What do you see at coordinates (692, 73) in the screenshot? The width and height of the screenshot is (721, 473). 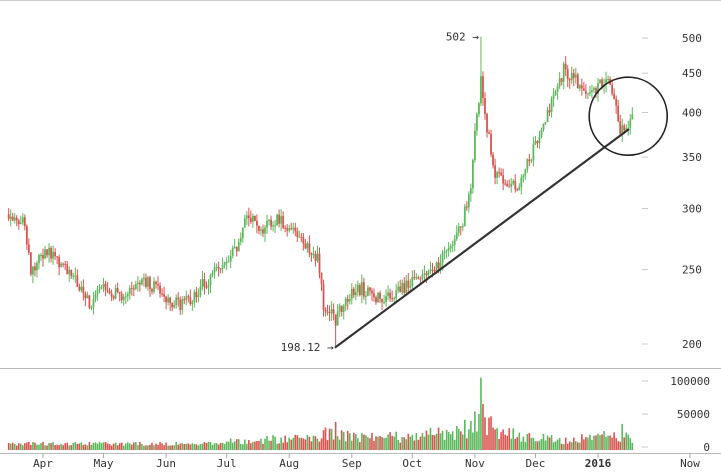 I see `y-tick-label: 450` at bounding box center [692, 73].